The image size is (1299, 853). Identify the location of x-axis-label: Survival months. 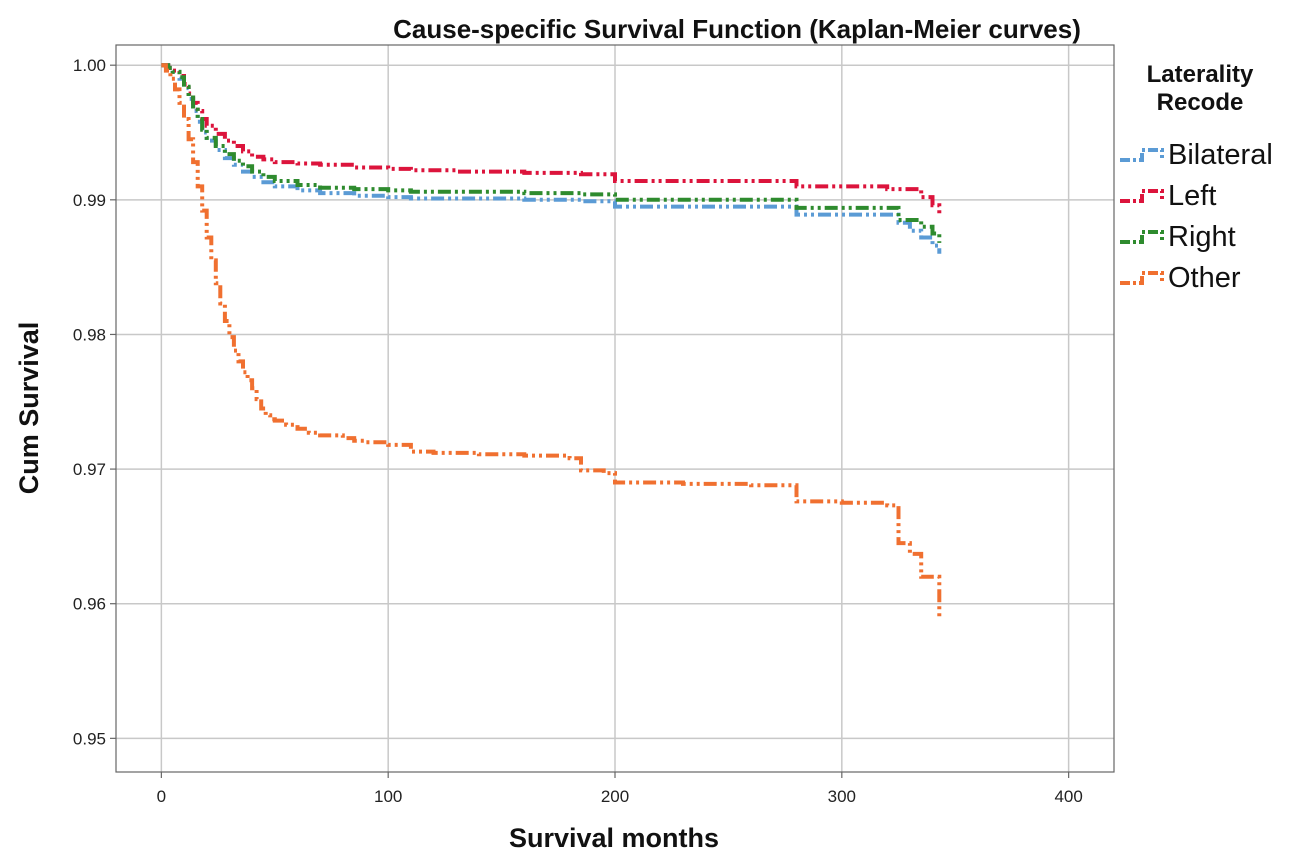
(614, 838).